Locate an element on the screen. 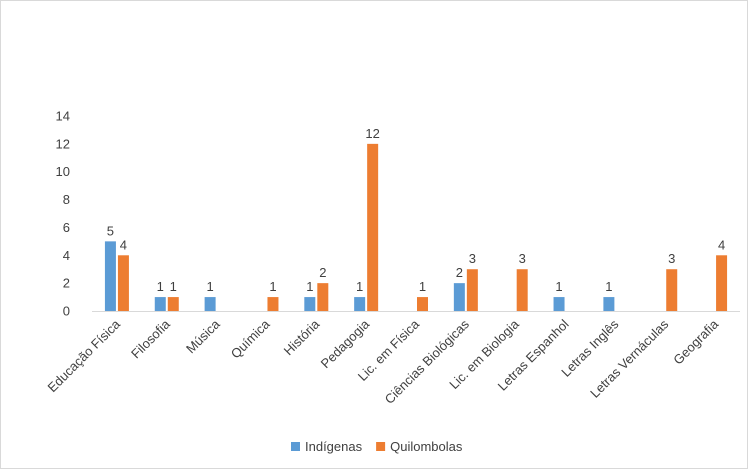 The height and width of the screenshot is (469, 748). category-label: Química is located at coordinates (250, 338).